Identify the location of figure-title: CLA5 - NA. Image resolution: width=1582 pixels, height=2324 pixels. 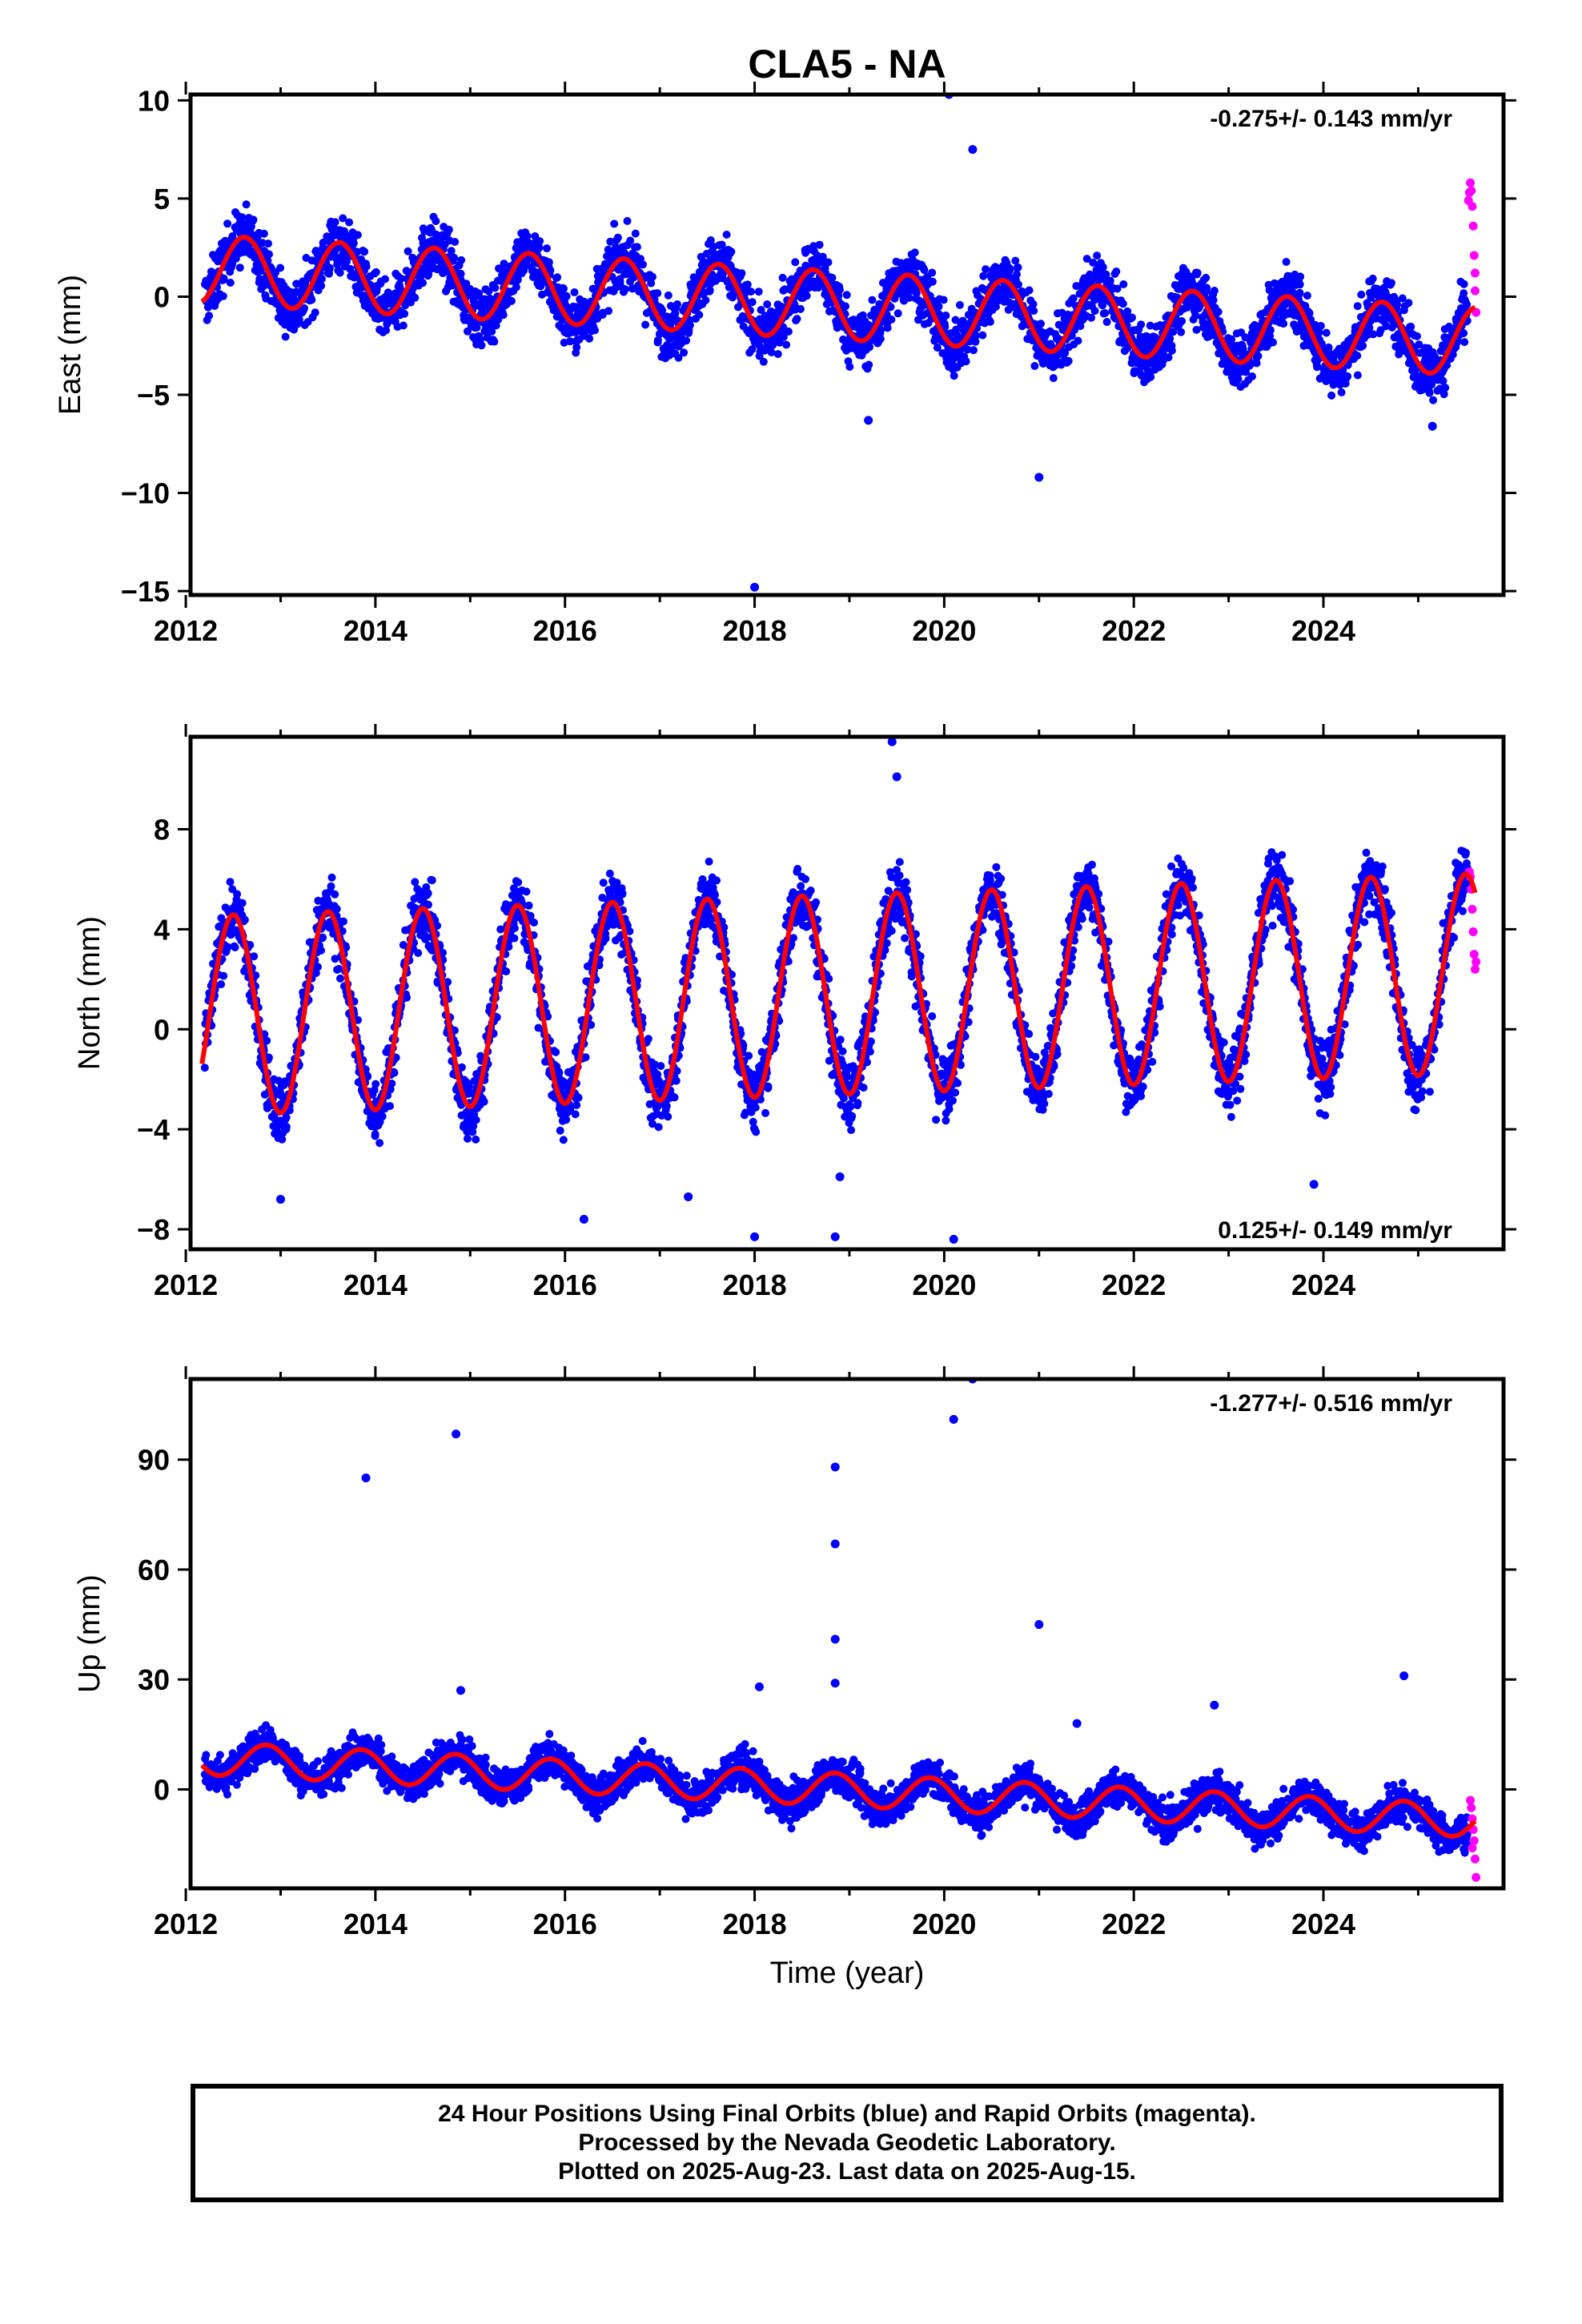
(847, 64).